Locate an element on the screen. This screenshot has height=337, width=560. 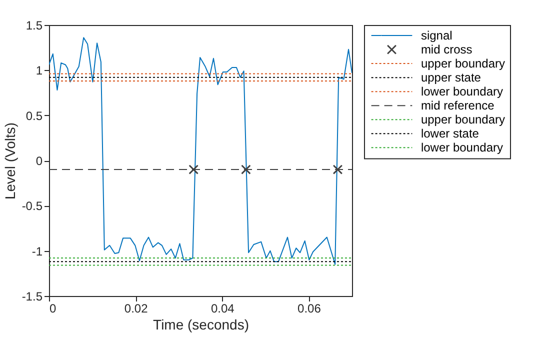
y-tick-label: 0.5 is located at coordinates (34, 115).